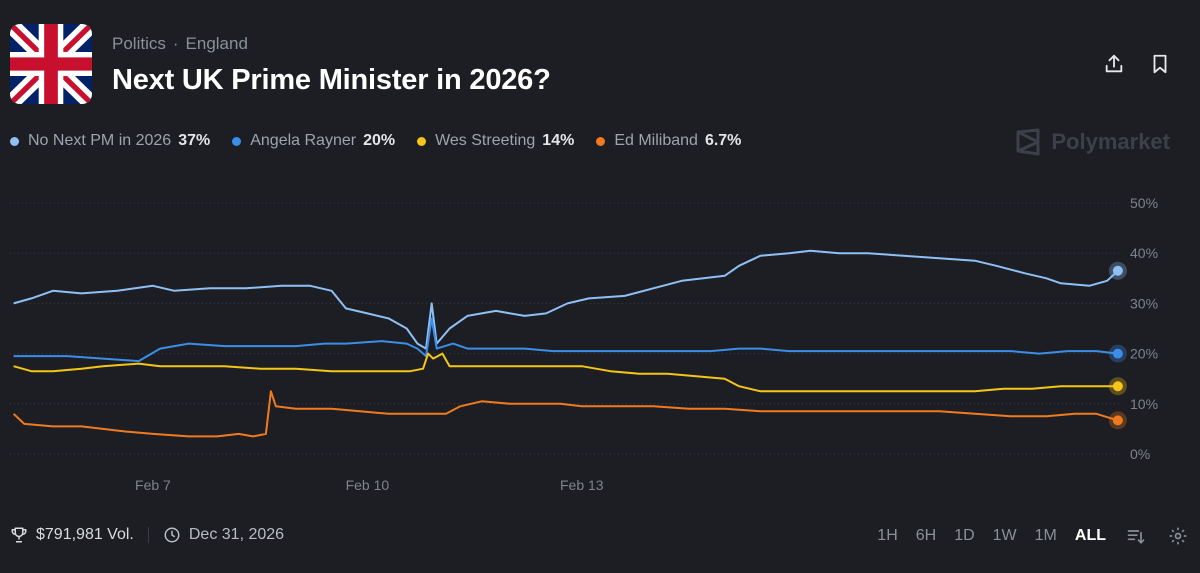 Image resolution: width=1200 pixels, height=573 pixels. I want to click on x-axis-labels: Feb 7 Feb 10 Feb 13, so click(369, 485).